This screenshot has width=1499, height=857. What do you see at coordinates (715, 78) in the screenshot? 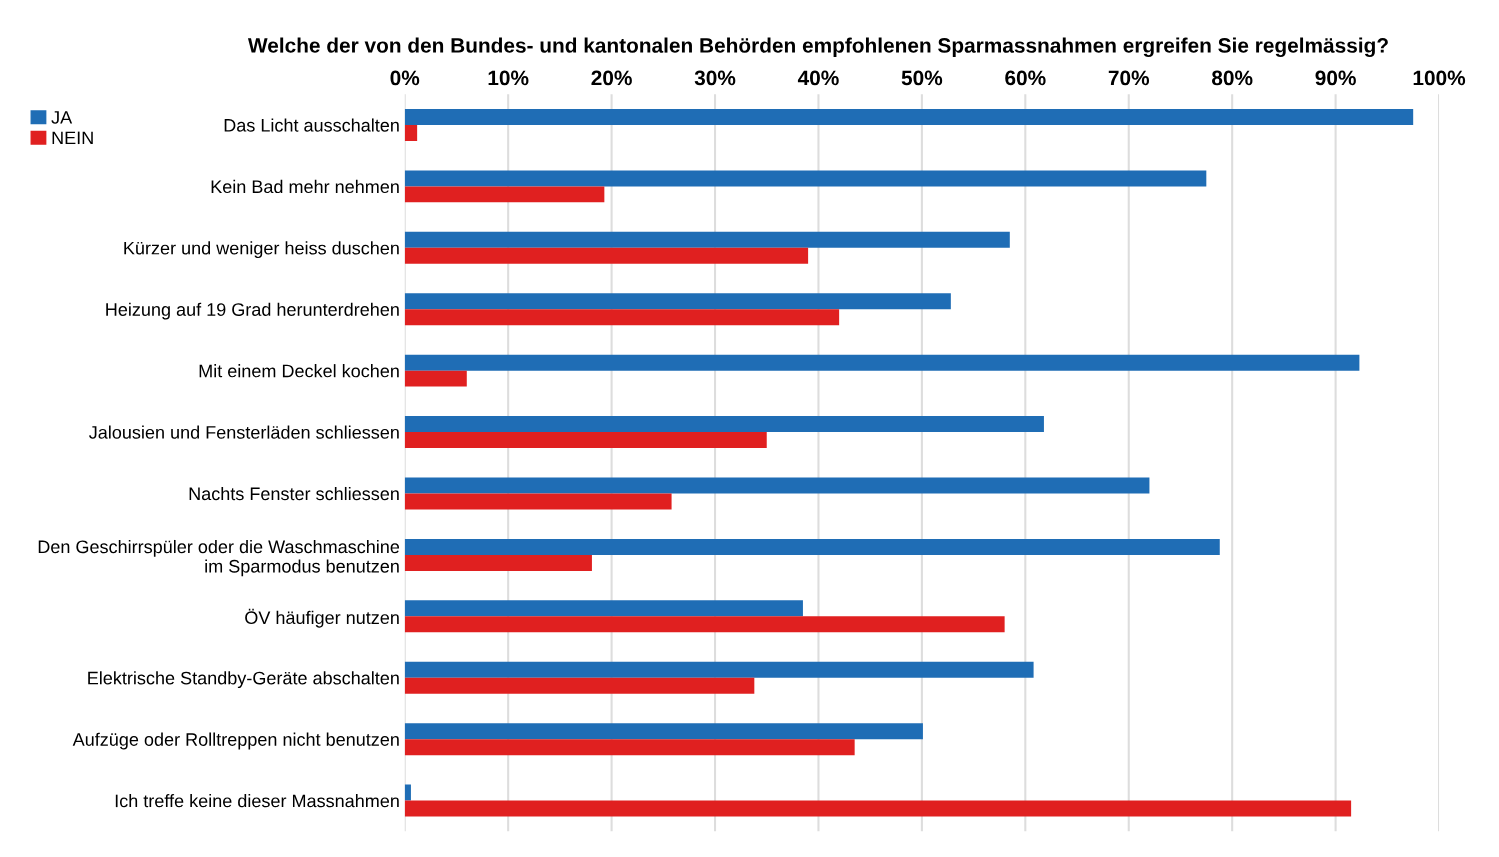
I see `x-tick-label: 30%` at bounding box center [715, 78].